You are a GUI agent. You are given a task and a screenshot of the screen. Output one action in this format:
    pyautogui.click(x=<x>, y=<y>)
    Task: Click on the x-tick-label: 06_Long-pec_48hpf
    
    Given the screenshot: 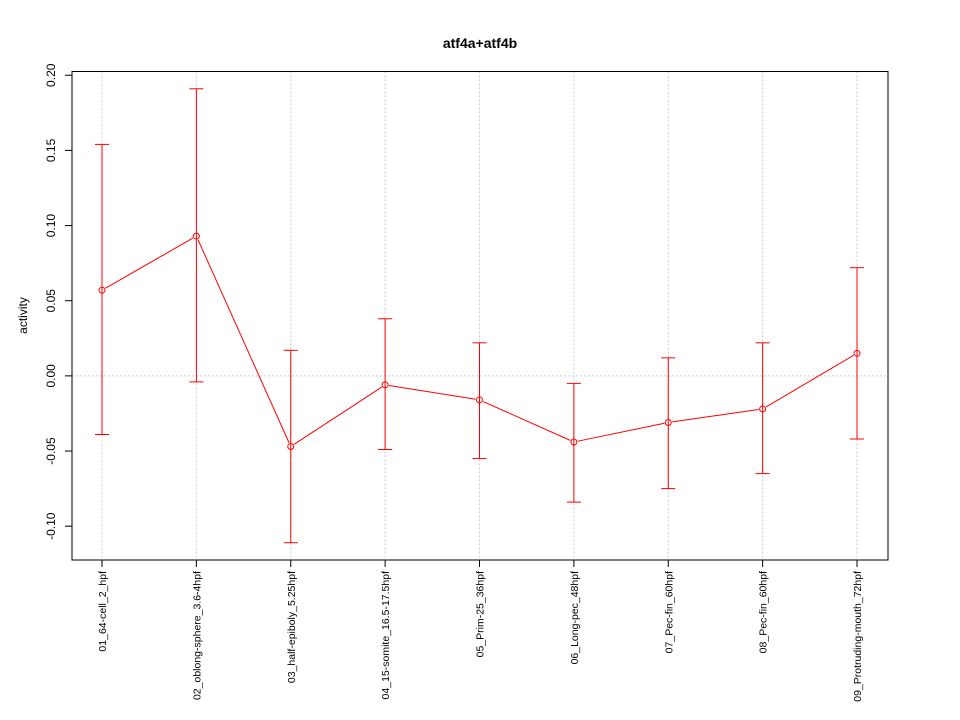 What is the action you would take?
    pyautogui.click(x=575, y=618)
    